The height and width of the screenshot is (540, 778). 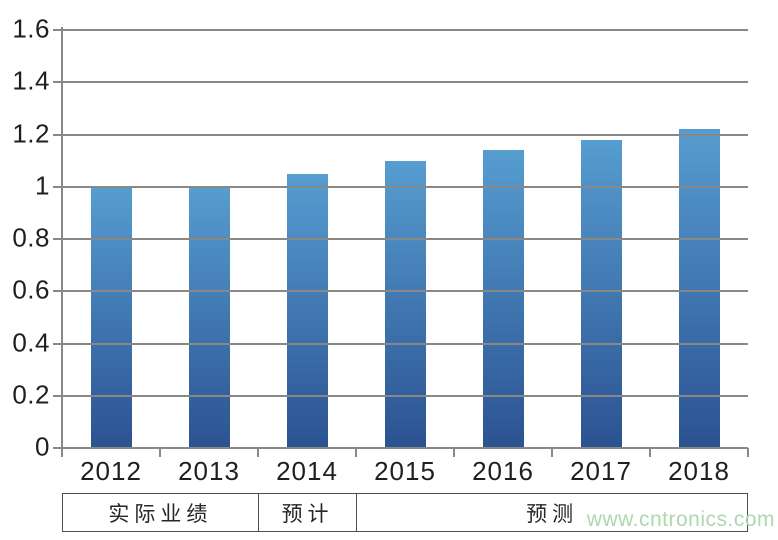 I want to click on x-axis-label-2015: 2015, so click(x=405, y=471).